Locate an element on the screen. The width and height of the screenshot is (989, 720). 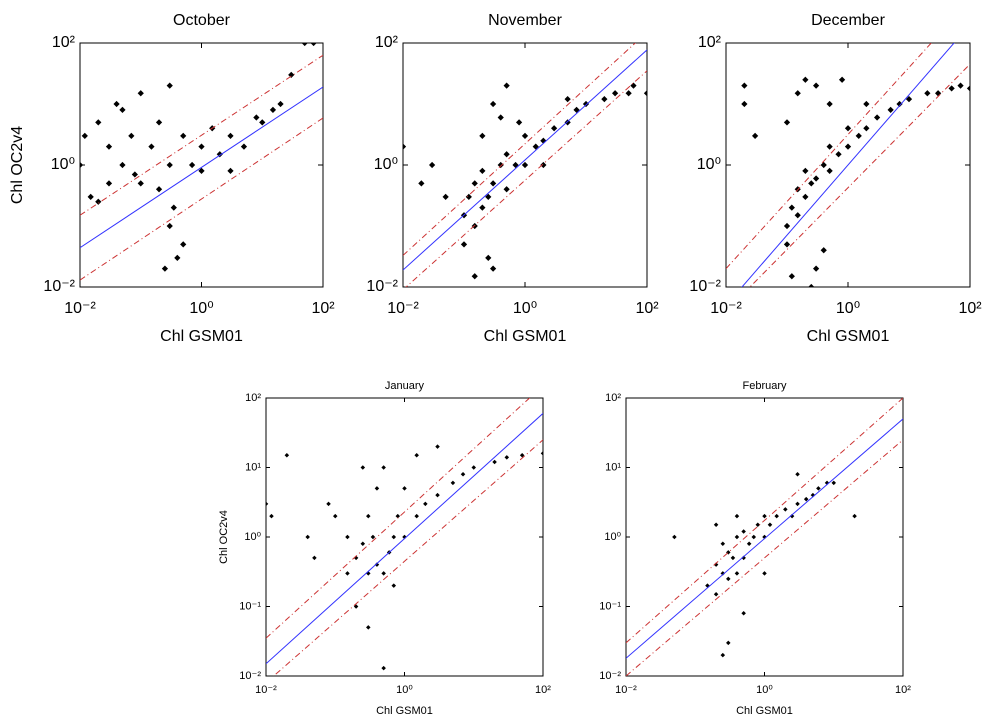
y-tick-label: 10⁻¹ is located at coordinates (250, 606).